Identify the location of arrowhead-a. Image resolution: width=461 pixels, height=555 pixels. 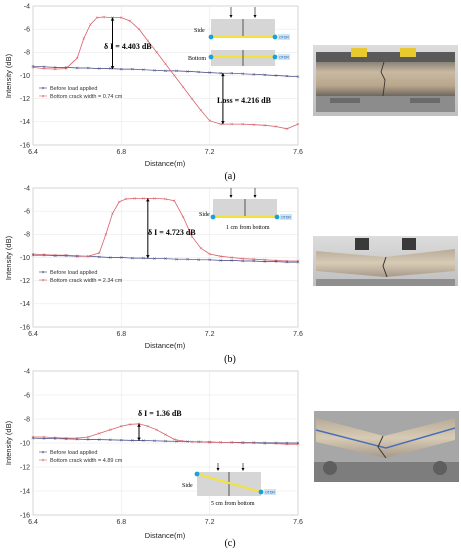
(112, 68).